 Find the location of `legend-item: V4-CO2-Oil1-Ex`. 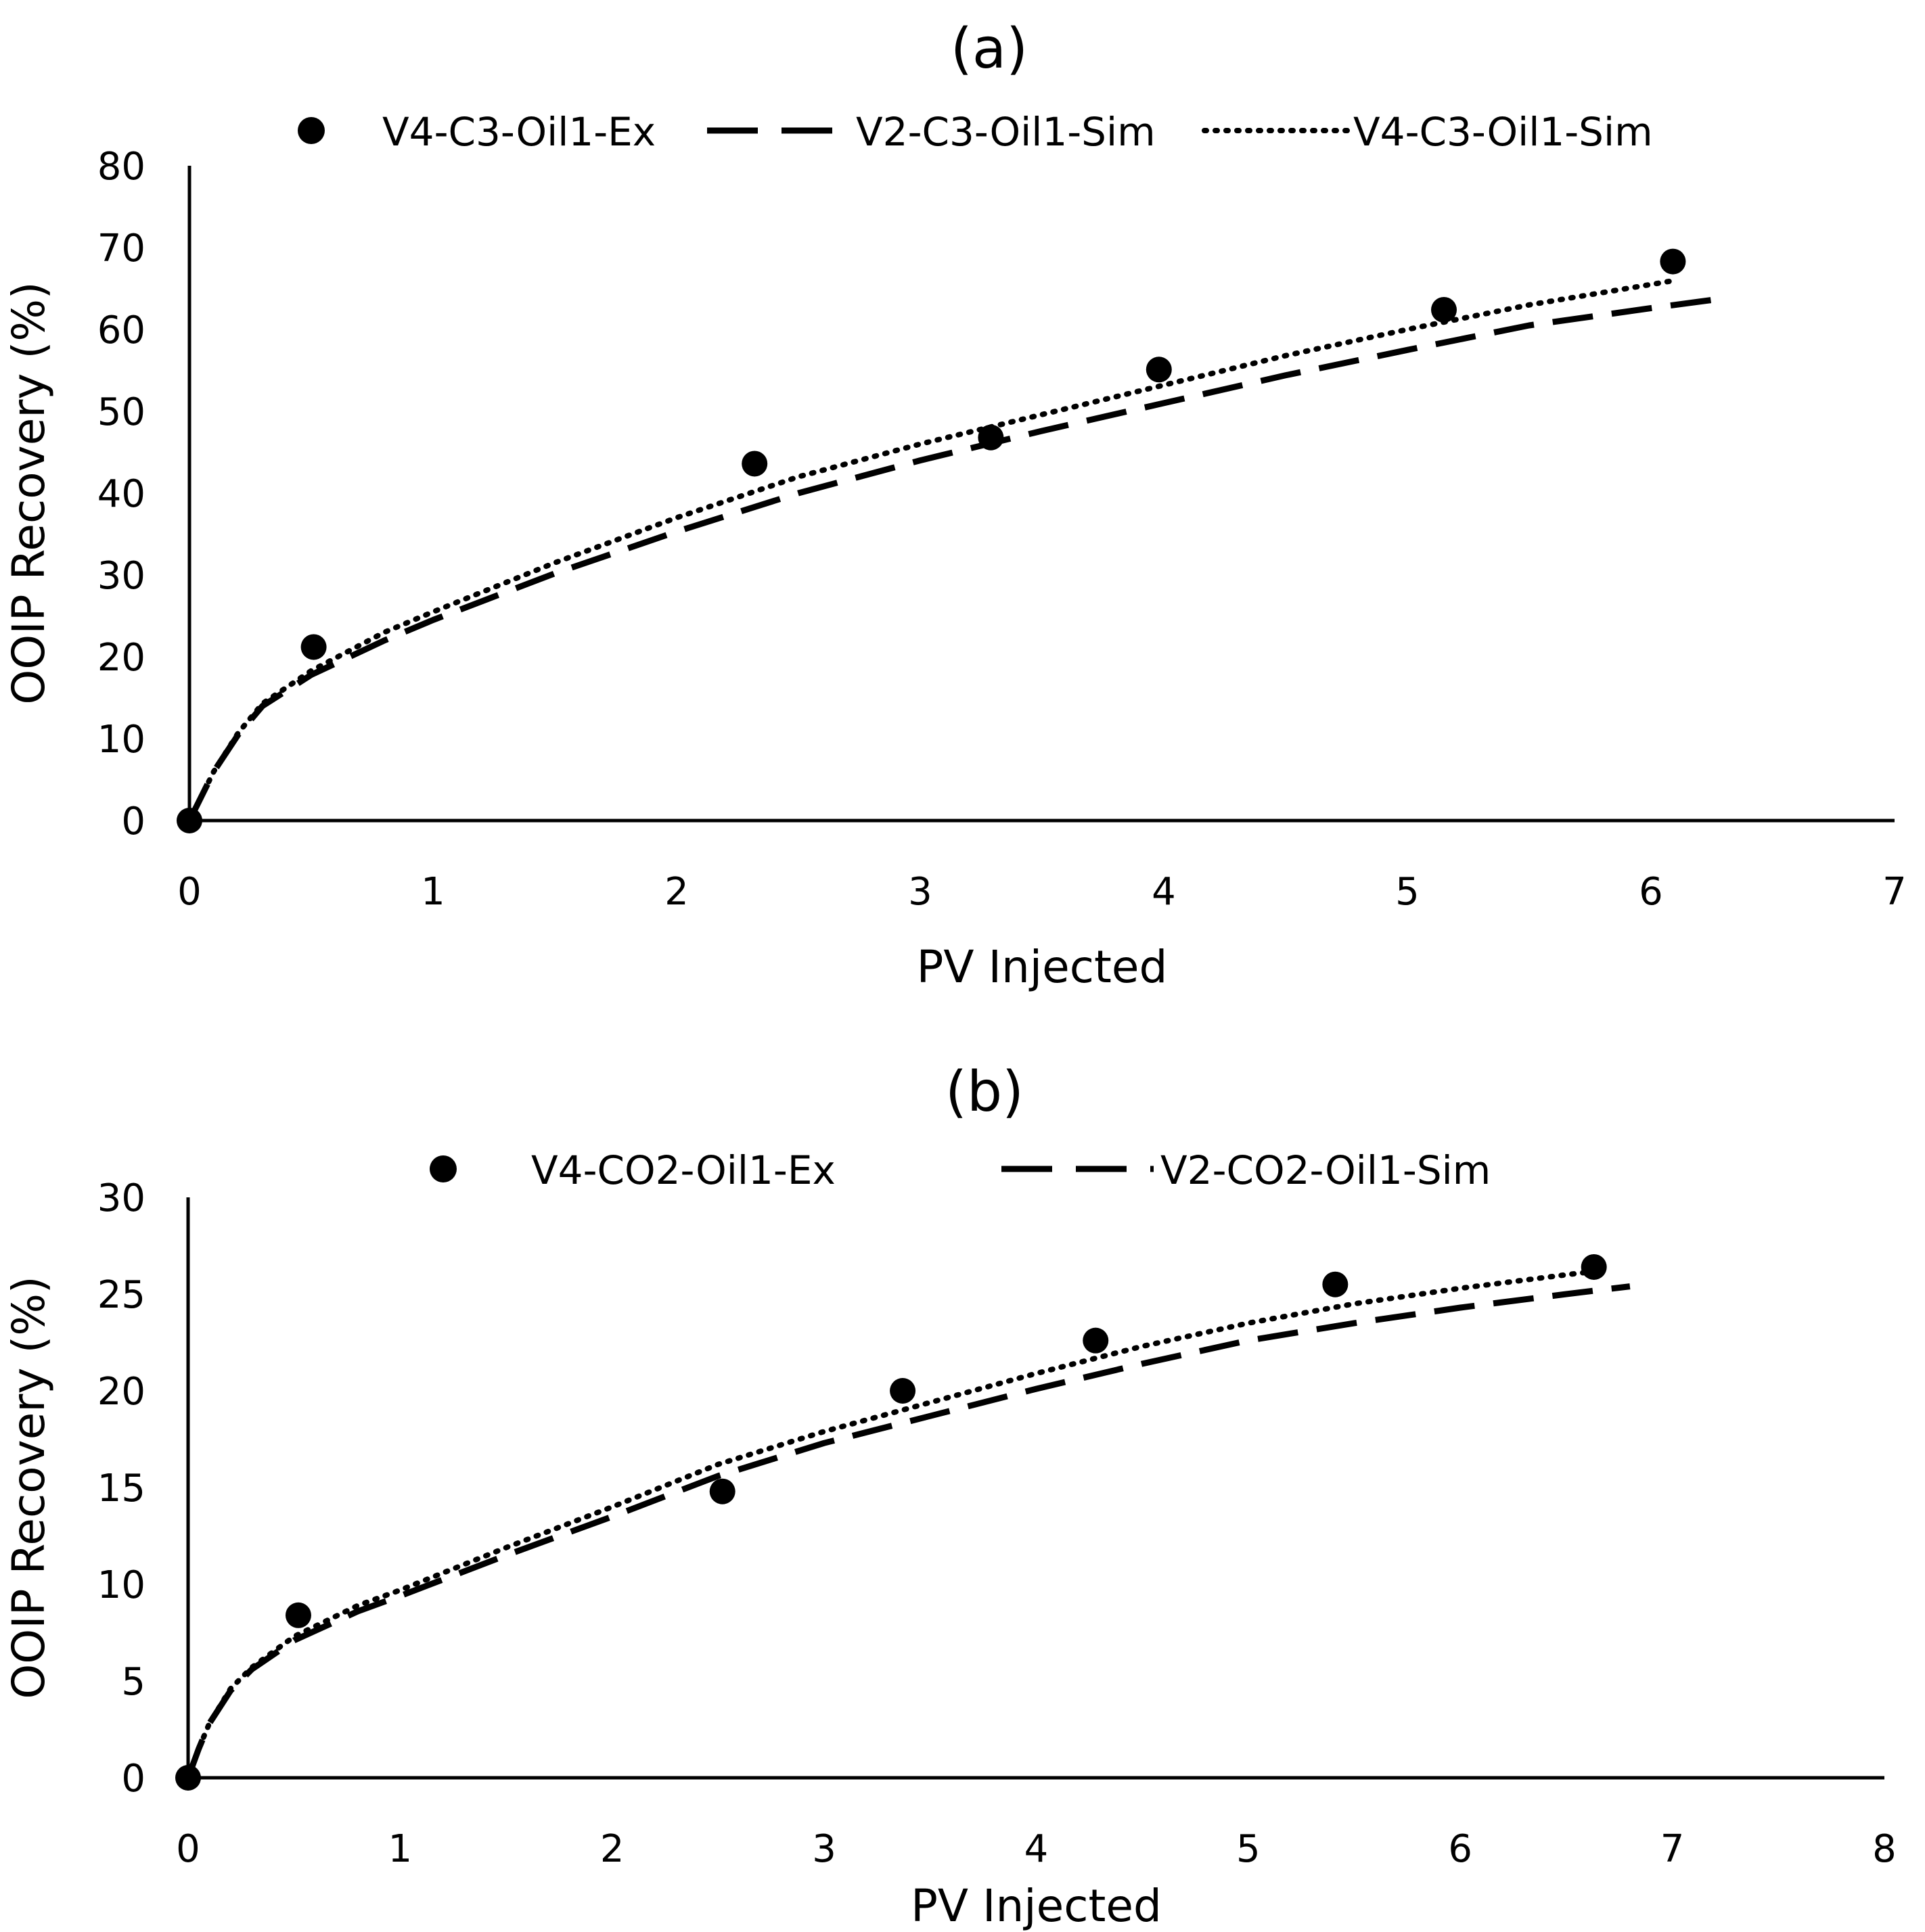

legend-item: V4-CO2-Oil1-Ex is located at coordinates (633, 1170).